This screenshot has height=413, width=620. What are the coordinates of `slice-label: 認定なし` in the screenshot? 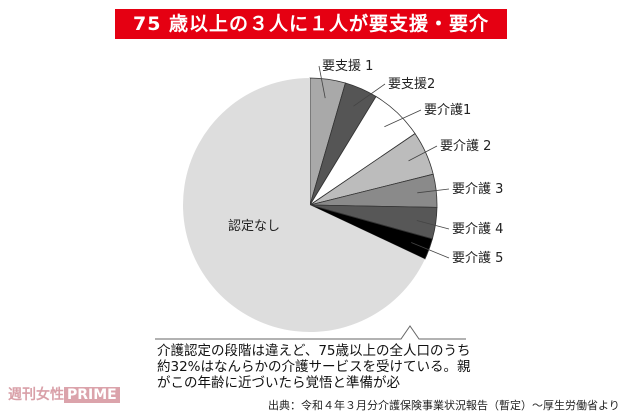 It's located at (254, 226).